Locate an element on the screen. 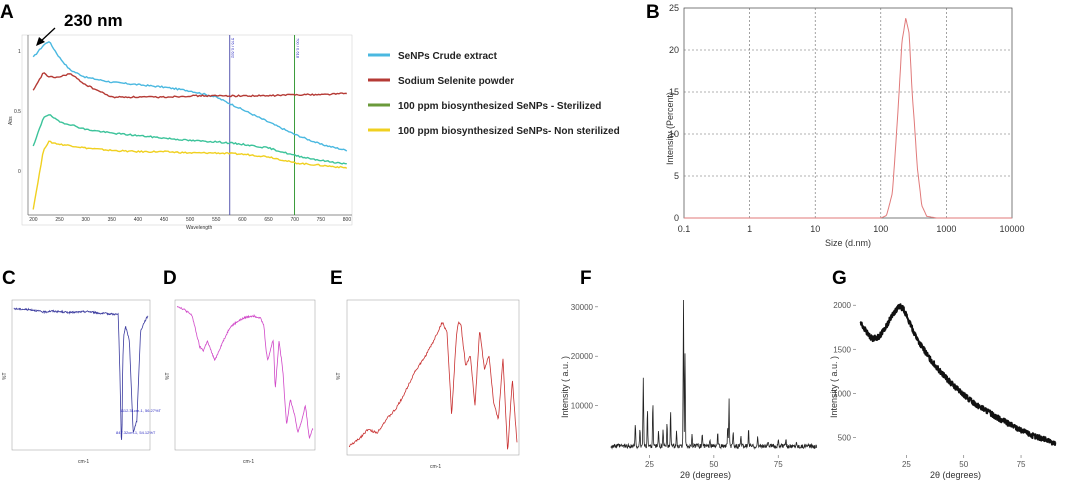 The image size is (1065, 495). panel-a-y-tick: 0.5 is located at coordinates (17, 112).